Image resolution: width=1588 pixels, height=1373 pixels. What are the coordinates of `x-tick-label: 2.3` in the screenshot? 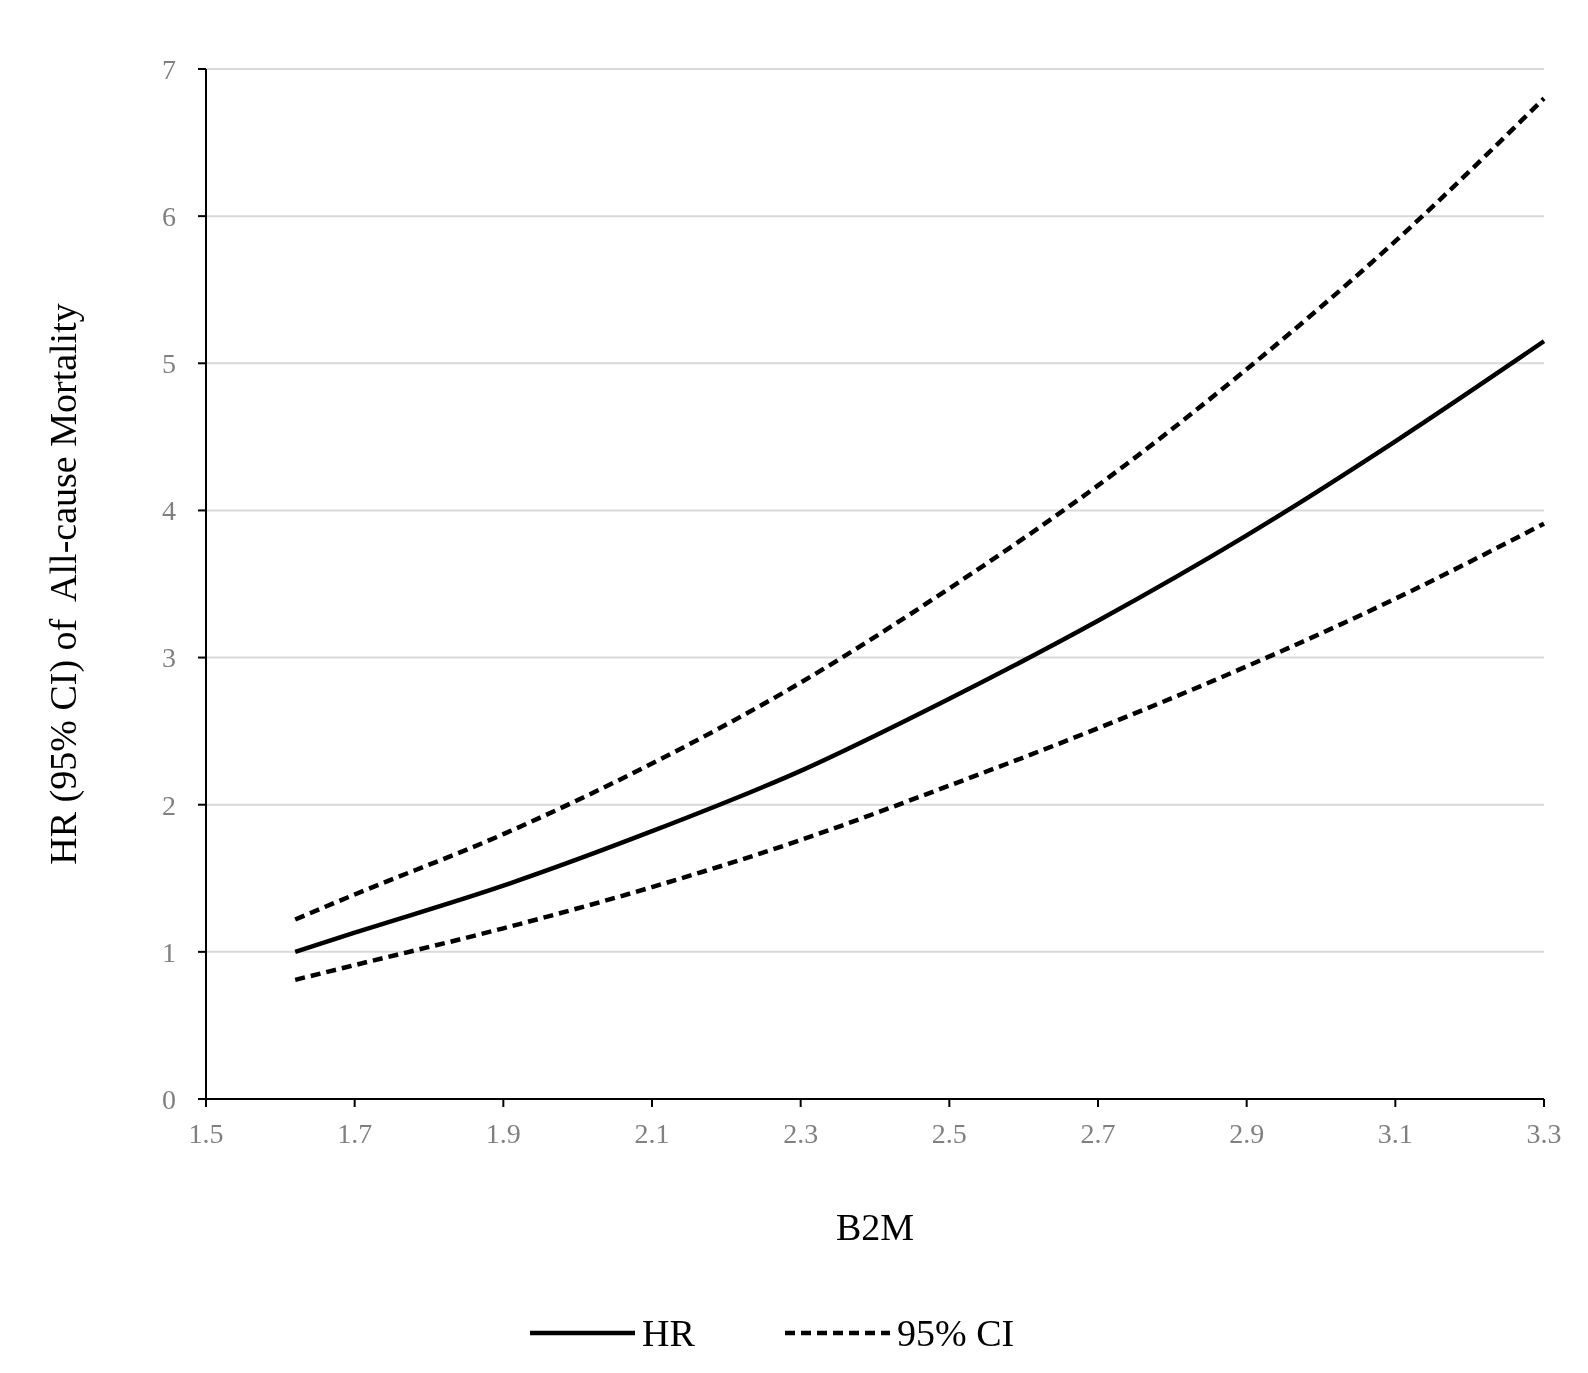 It's located at (801, 1133).